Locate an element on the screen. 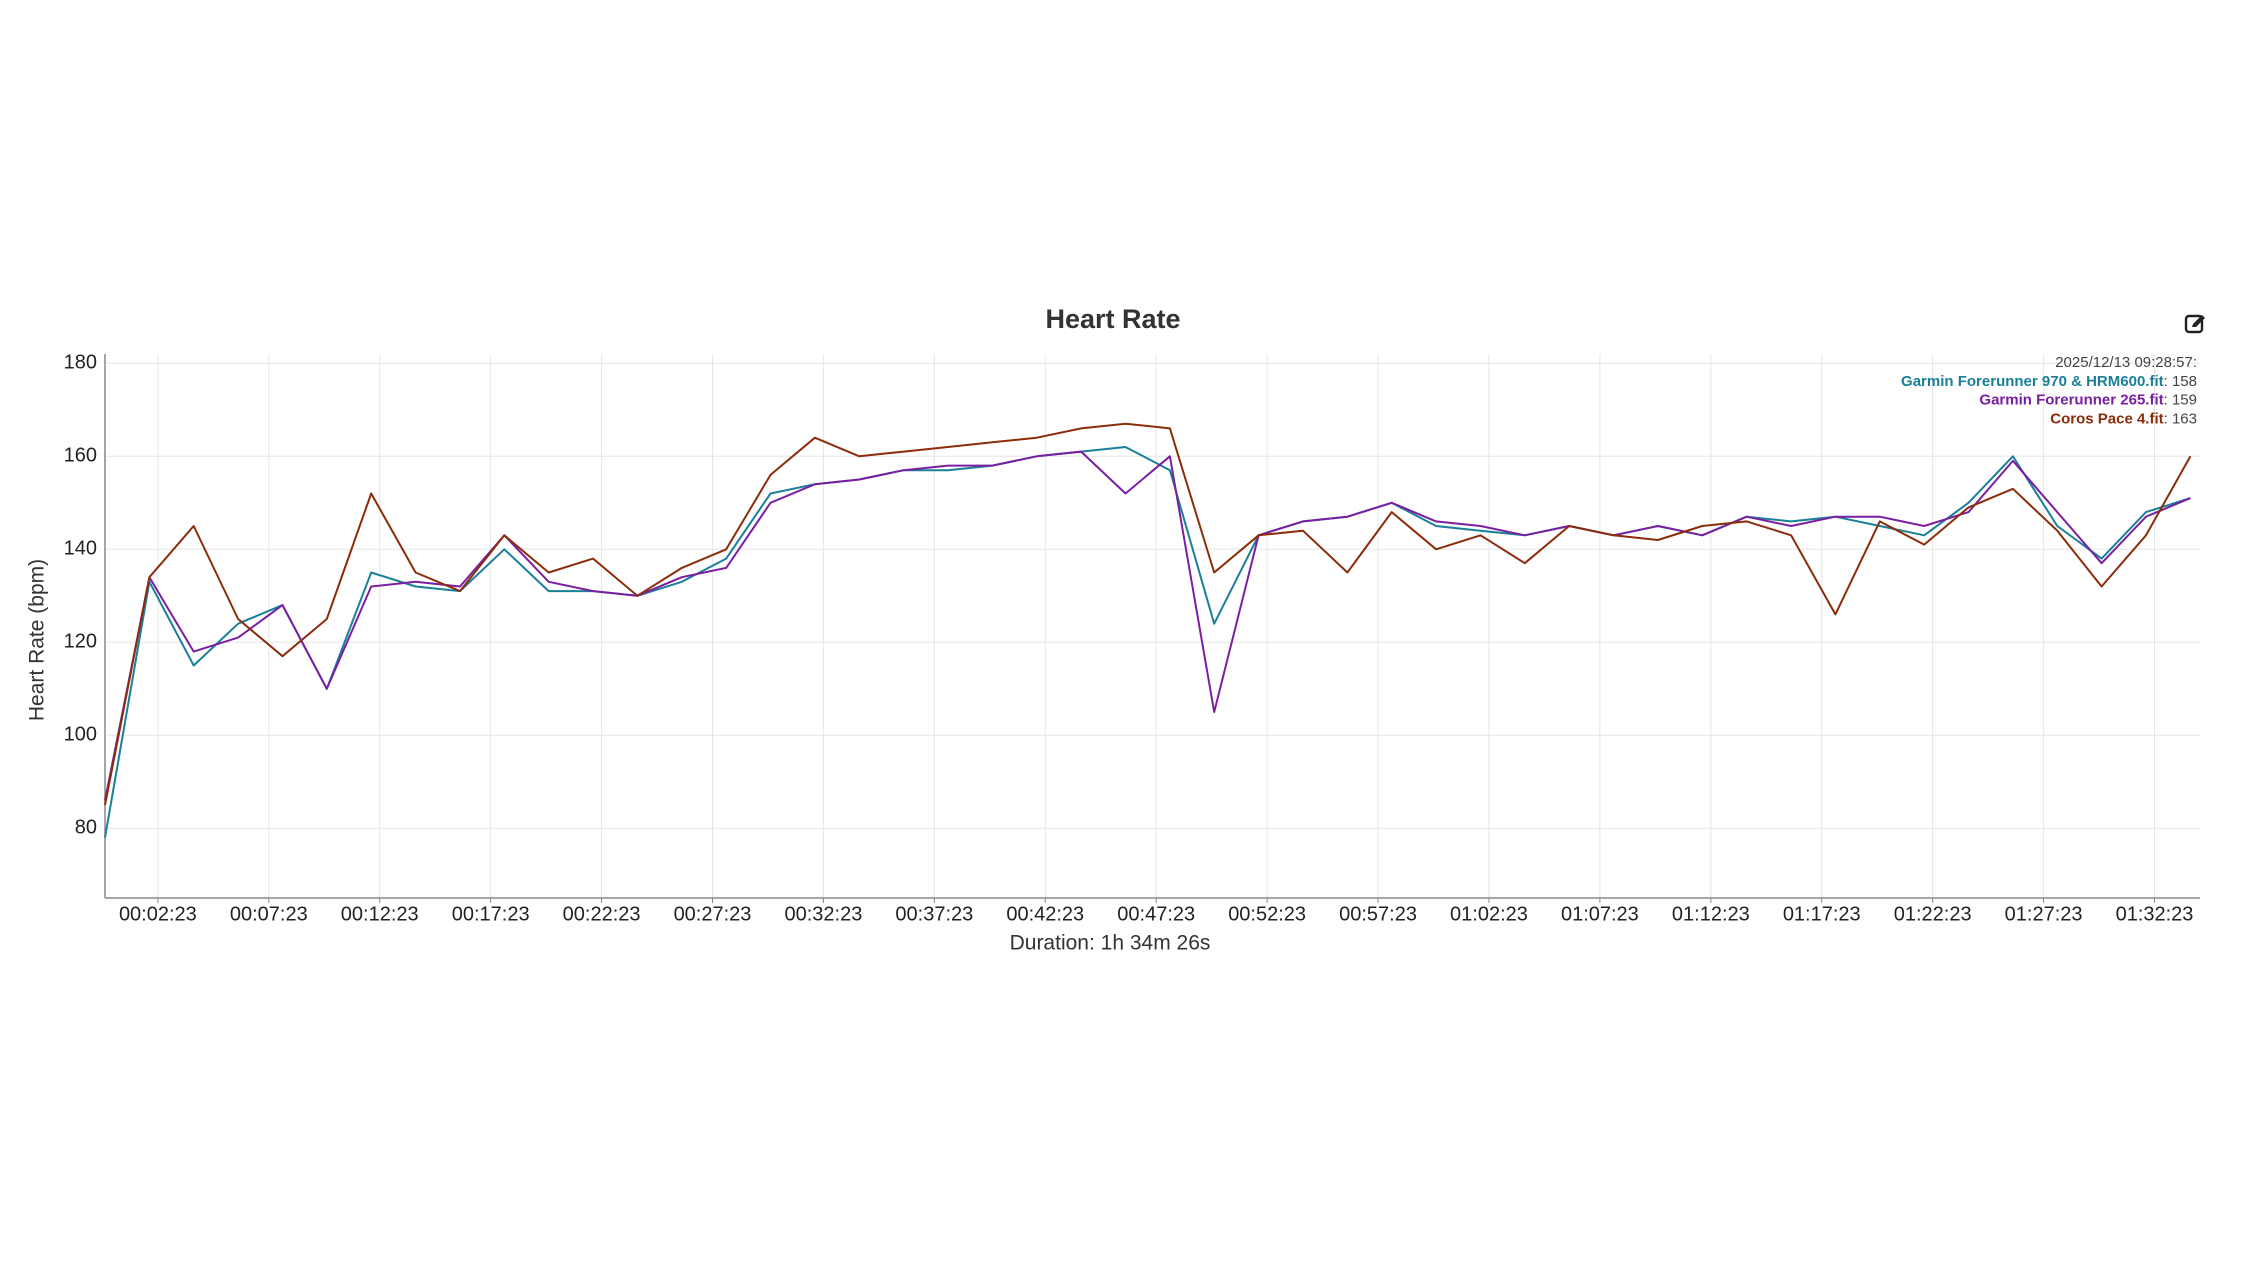 This screenshot has height=1265, width=2249. y-tick-label: 140 is located at coordinates (80, 549).